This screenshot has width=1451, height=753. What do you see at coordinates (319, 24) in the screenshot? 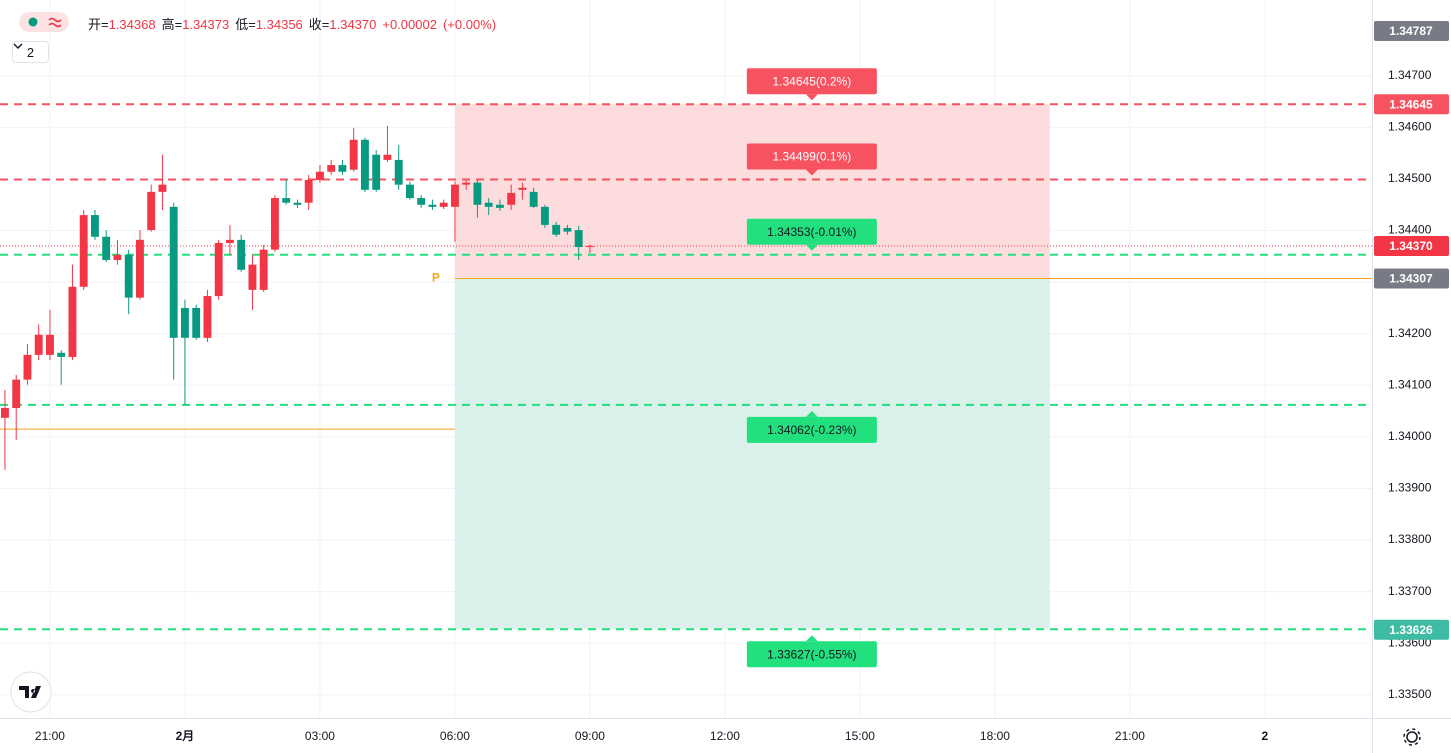
I see `ohlc-name: 收=` at bounding box center [319, 24].